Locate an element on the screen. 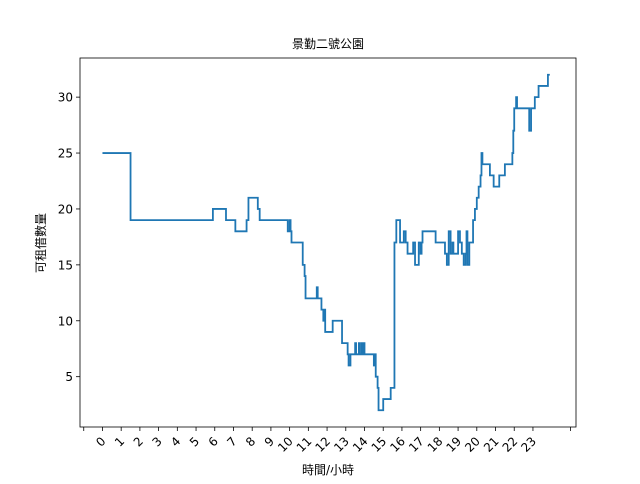 The width and height of the screenshot is (640, 484). x-tick-label: 9 is located at coordinates (269, 441).